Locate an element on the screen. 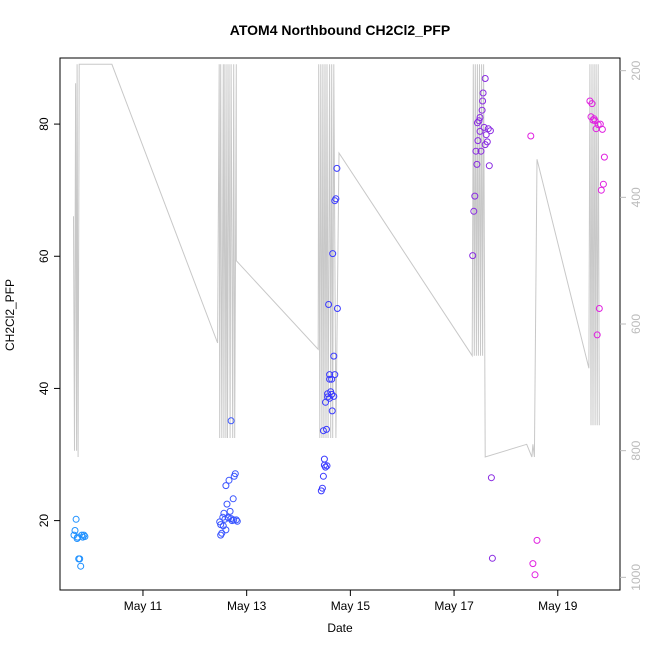 The height and width of the screenshot is (650, 650). chart-title: ATOM4 Northbound CH2Cl2_PFP is located at coordinates (340, 30).